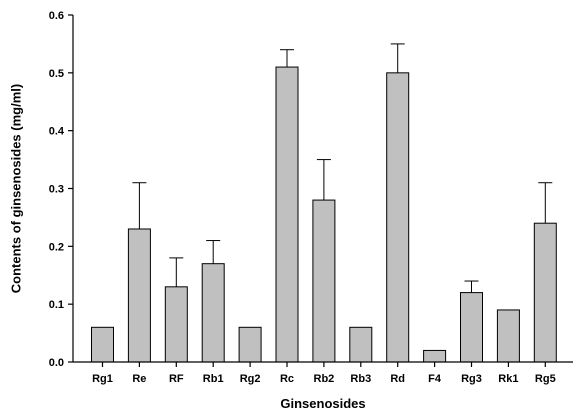 Image resolution: width=579 pixels, height=415 pixels. I want to click on y-tick-label: 0.2, so click(56, 247).